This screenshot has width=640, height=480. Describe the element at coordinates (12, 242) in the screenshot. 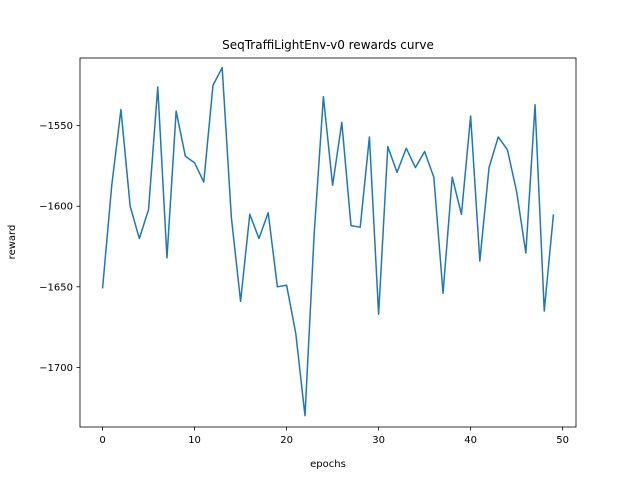

I see `y-axis-title: reward` at that location.